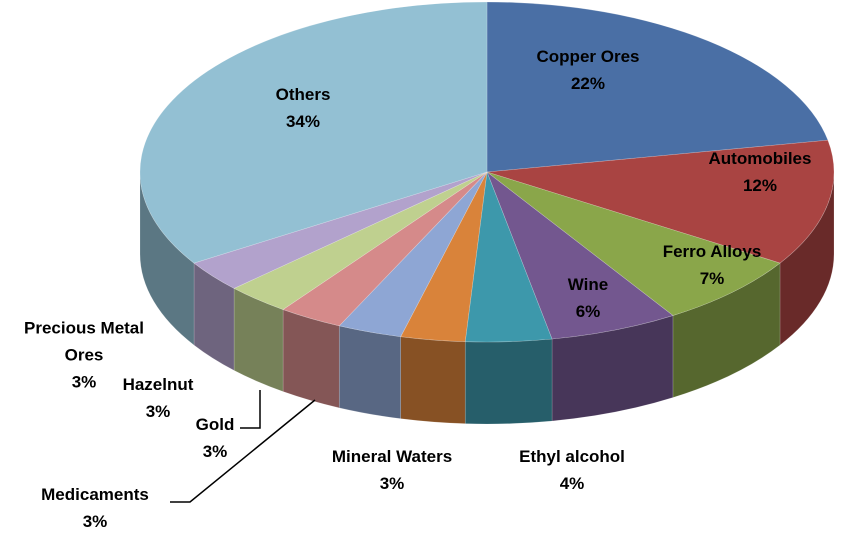 Image resolution: width=843 pixels, height=537 pixels. I want to click on value-label: 6%, so click(588, 311).